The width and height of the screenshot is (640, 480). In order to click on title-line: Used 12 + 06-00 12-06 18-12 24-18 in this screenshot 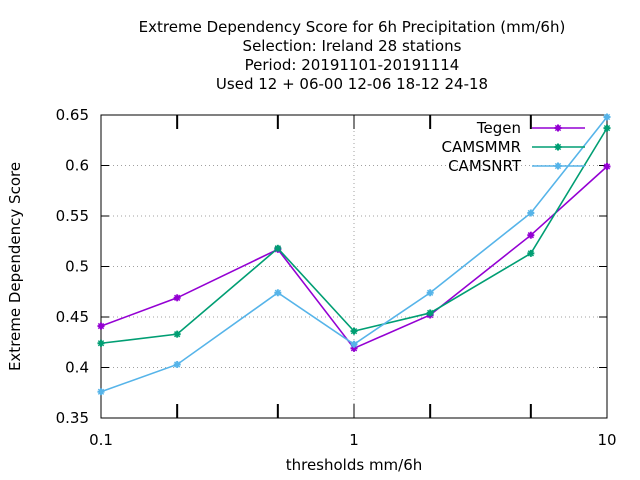, I will do `click(352, 84)`.